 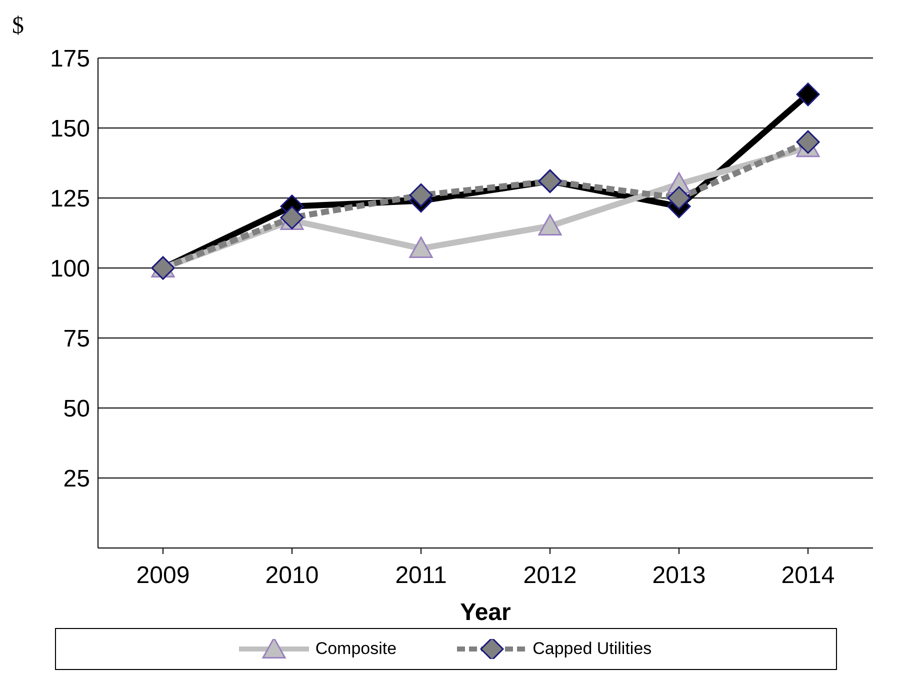 What do you see at coordinates (679, 576) in the screenshot?
I see `x-tick-label: 2013` at bounding box center [679, 576].